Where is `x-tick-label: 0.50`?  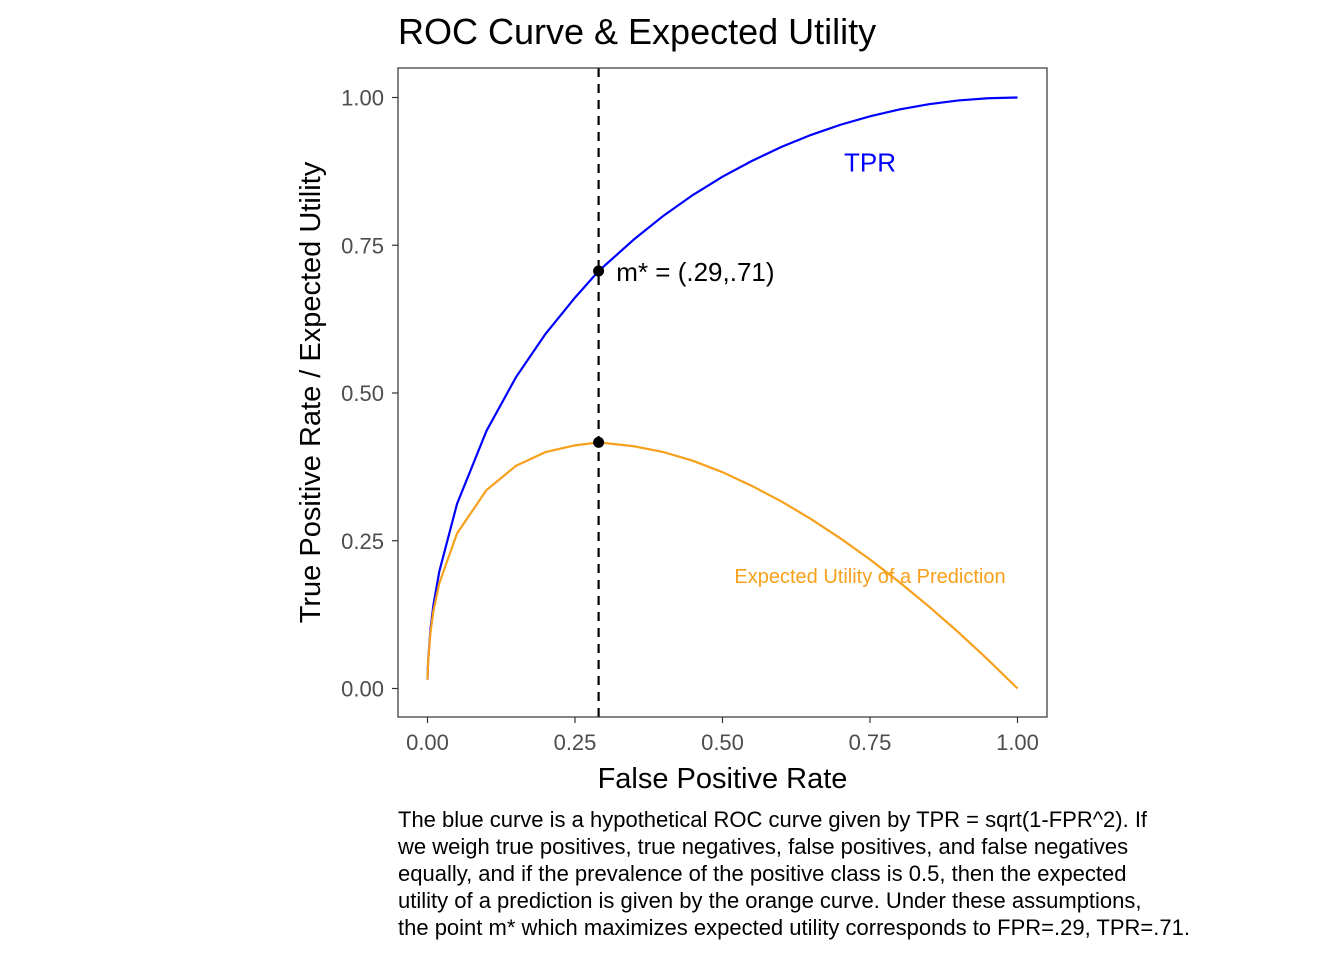
x-tick-label: 0.50 is located at coordinates (722, 742).